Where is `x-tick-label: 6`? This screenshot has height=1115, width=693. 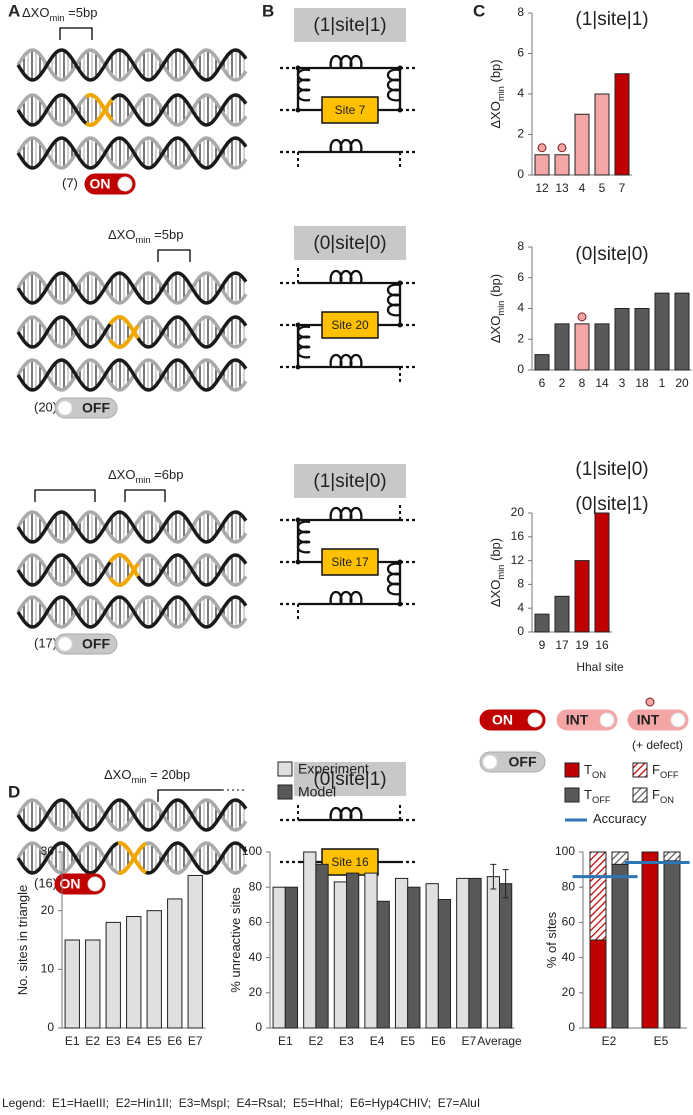
x-tick-label: 6 is located at coordinates (542, 383).